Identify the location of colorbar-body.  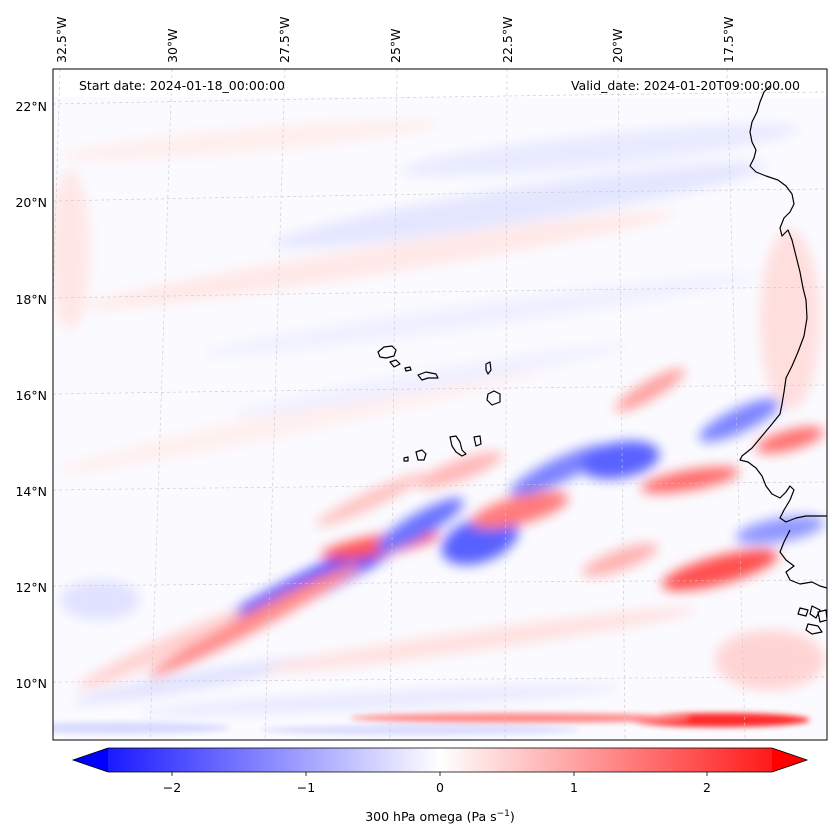
(440, 760).